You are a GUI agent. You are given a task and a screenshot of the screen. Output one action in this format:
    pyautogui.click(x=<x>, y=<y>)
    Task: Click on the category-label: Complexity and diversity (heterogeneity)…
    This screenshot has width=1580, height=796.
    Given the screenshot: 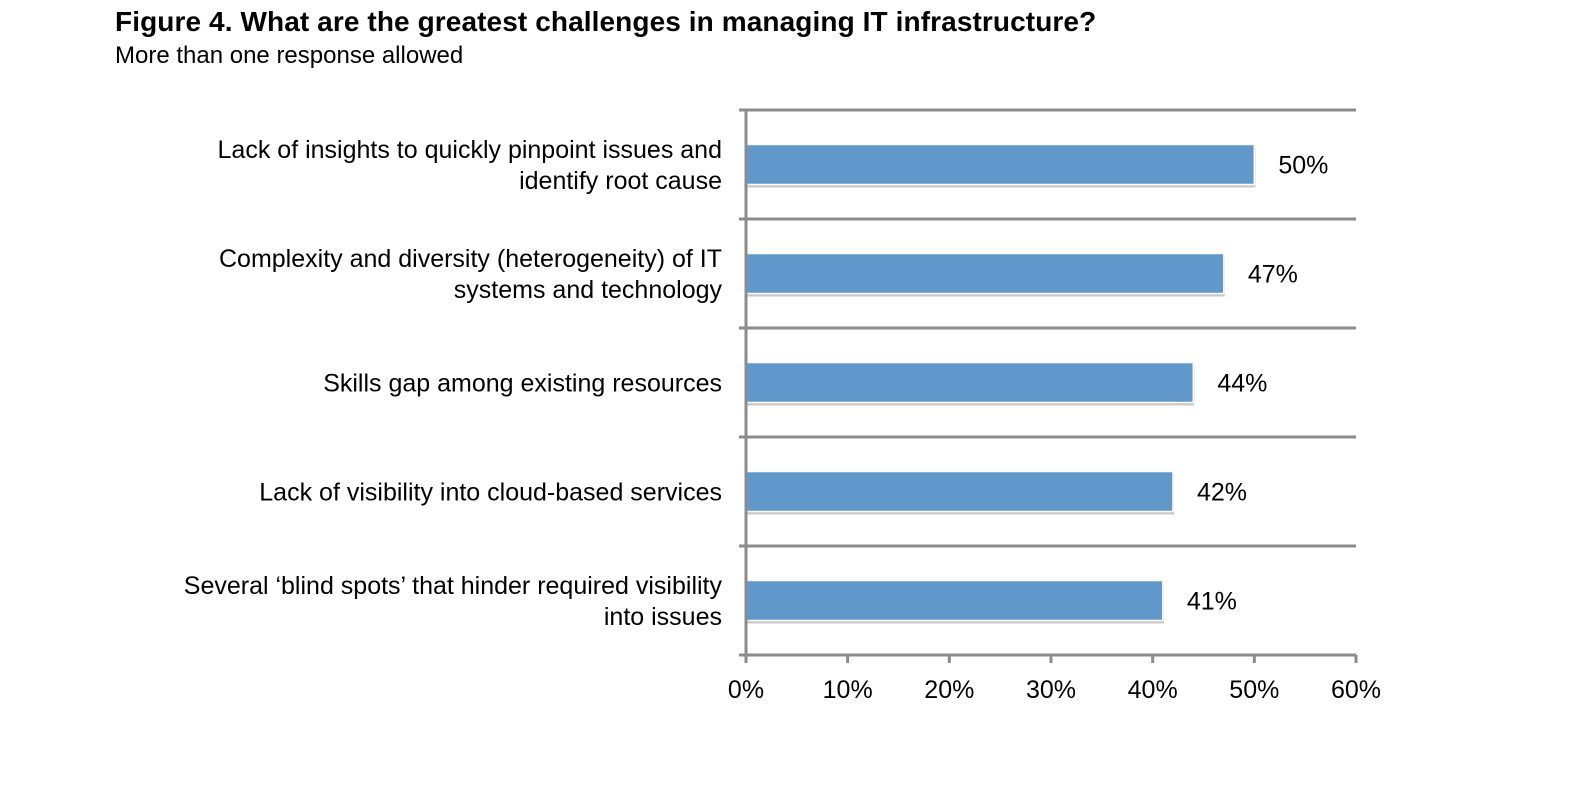 What is the action you would take?
    pyautogui.click(x=470, y=259)
    